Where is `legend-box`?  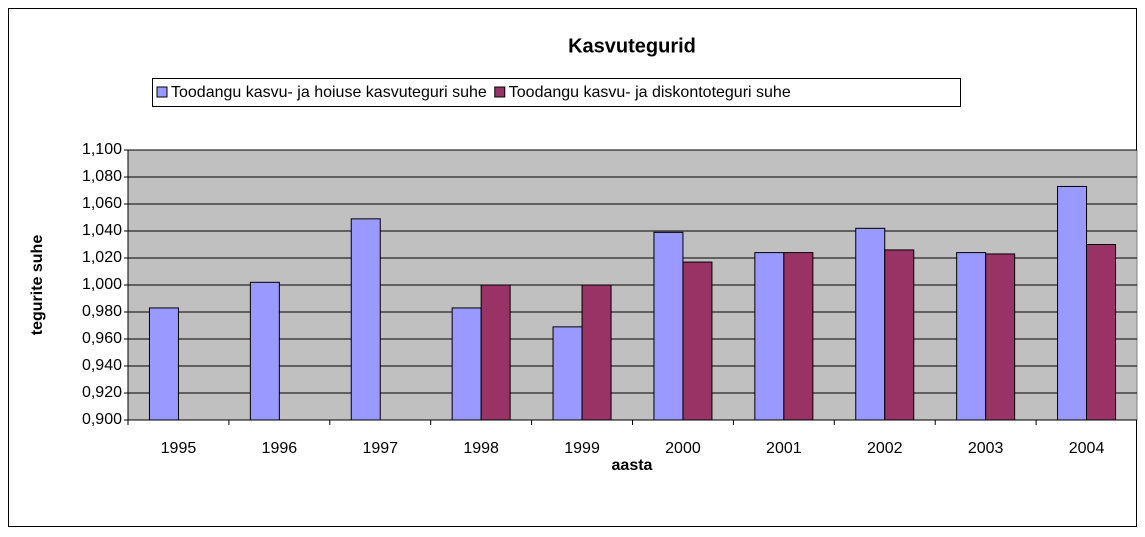 legend-box is located at coordinates (556, 92).